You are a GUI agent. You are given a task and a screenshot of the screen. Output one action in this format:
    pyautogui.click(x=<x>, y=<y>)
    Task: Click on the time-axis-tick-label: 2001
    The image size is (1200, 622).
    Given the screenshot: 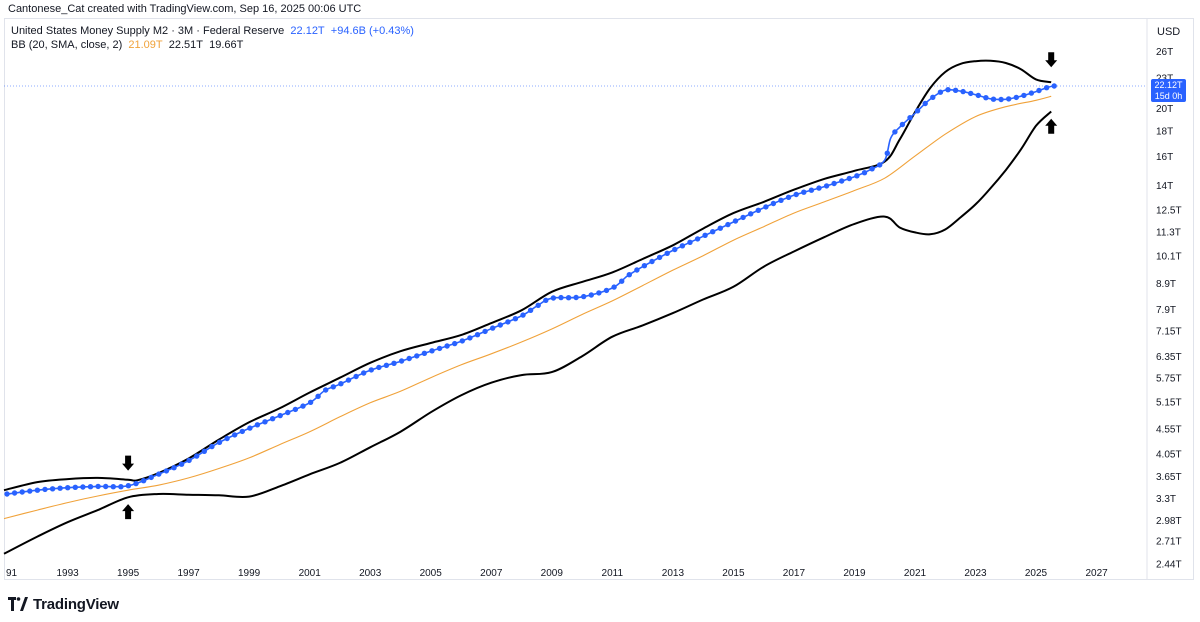 What is the action you would take?
    pyautogui.click(x=310, y=573)
    